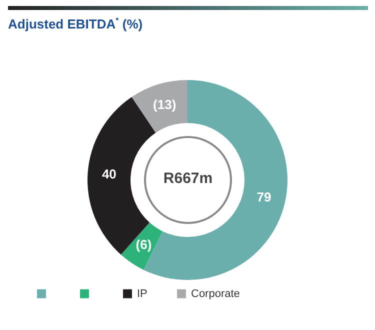 The width and height of the screenshot is (375, 330). Describe the element at coordinates (75, 24) in the screenshot. I see `chart-title: Adjusted EBITDA$^{*}$ (%)` at that location.